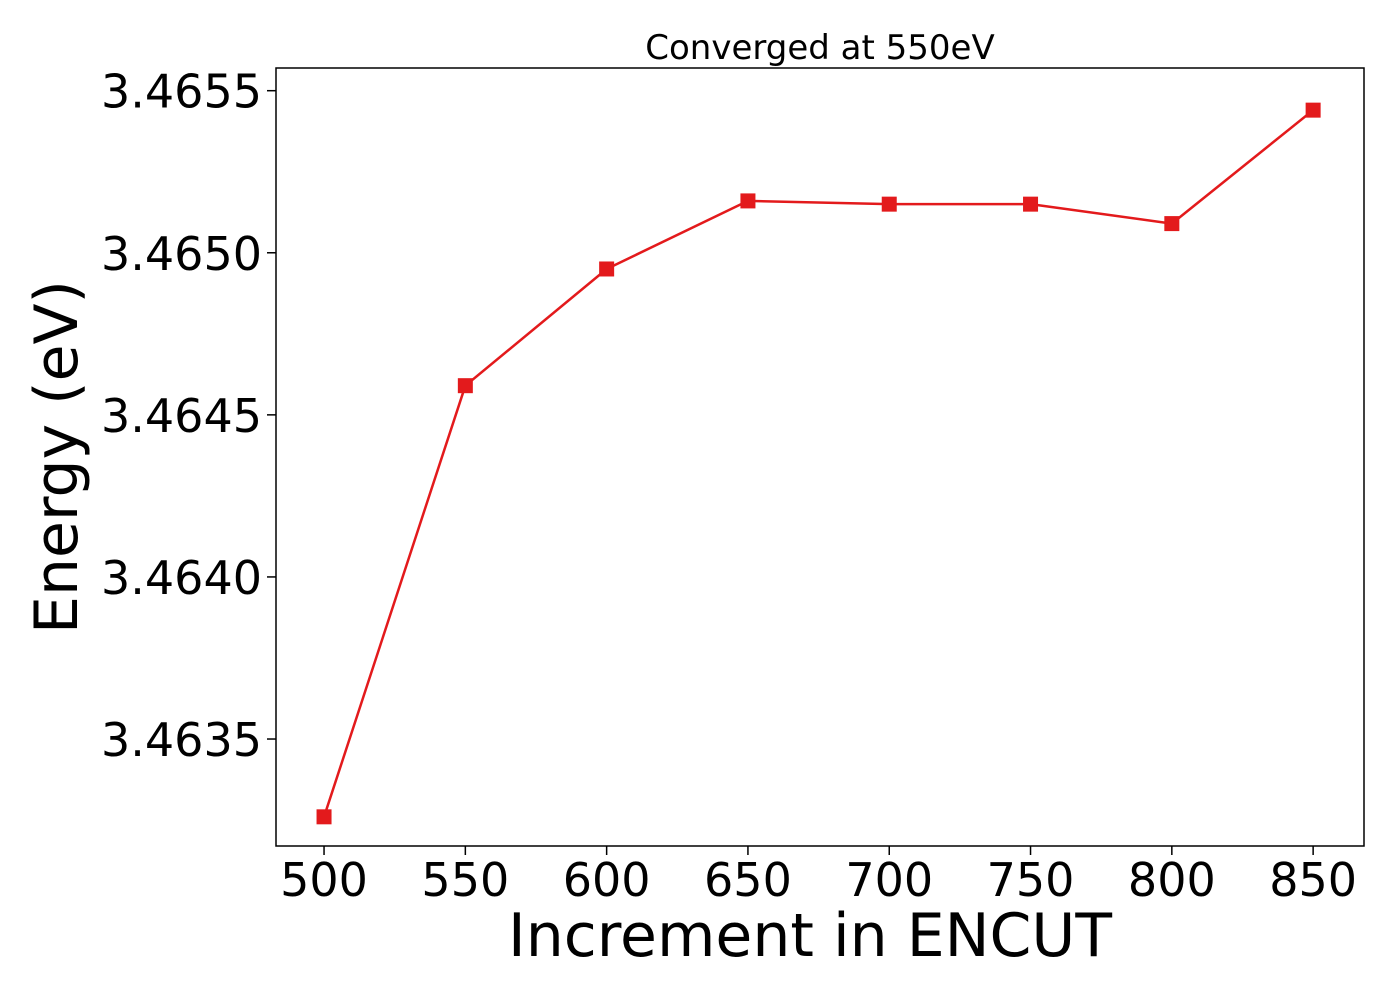 Image resolution: width=1400 pixels, height=1000 pixels. What do you see at coordinates (818, 876) in the screenshot?
I see `x-axis: 500 550 600 650 700 750 800 850` at bounding box center [818, 876].